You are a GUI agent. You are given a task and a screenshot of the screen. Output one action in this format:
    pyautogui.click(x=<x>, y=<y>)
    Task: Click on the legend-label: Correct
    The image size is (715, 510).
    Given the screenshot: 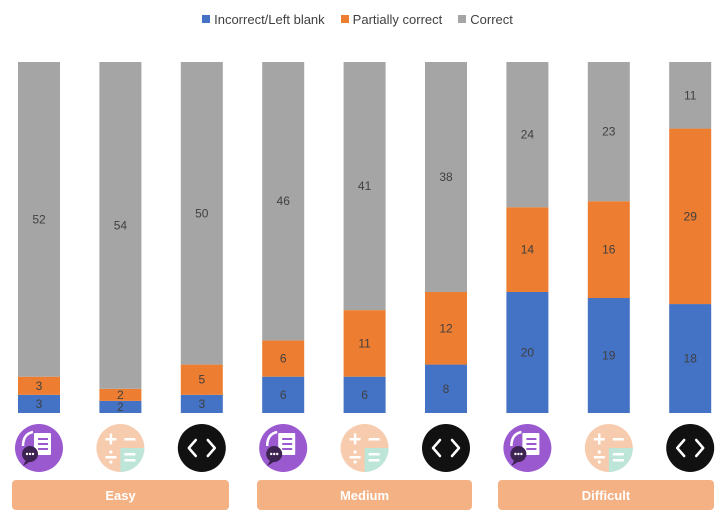 What is the action you would take?
    pyautogui.click(x=491, y=19)
    